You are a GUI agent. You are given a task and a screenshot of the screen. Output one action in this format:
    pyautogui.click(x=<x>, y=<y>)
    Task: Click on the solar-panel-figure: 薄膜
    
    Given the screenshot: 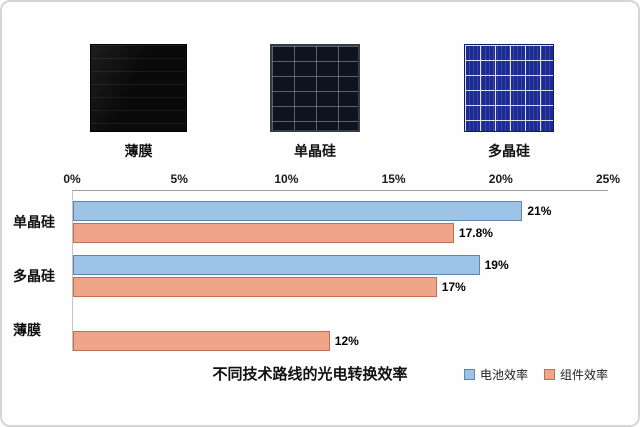 What is the action you would take?
    pyautogui.click(x=138, y=102)
    